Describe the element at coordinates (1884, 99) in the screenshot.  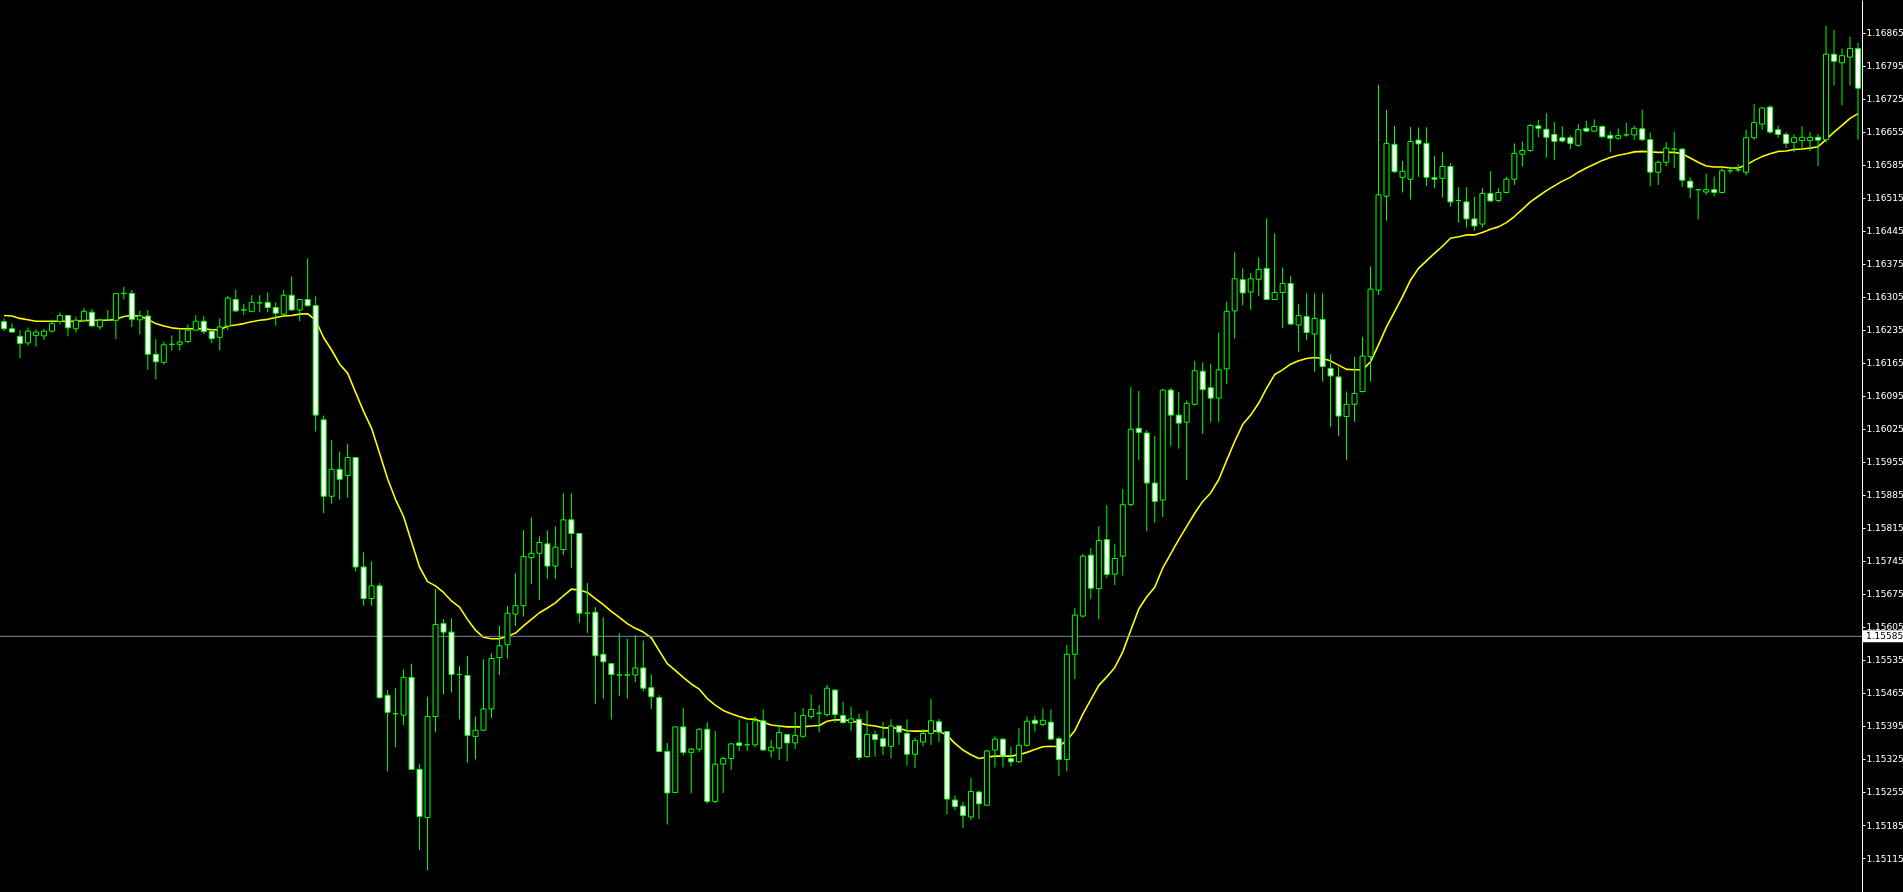
I see `y-tick-label: 1.16725` at that location.